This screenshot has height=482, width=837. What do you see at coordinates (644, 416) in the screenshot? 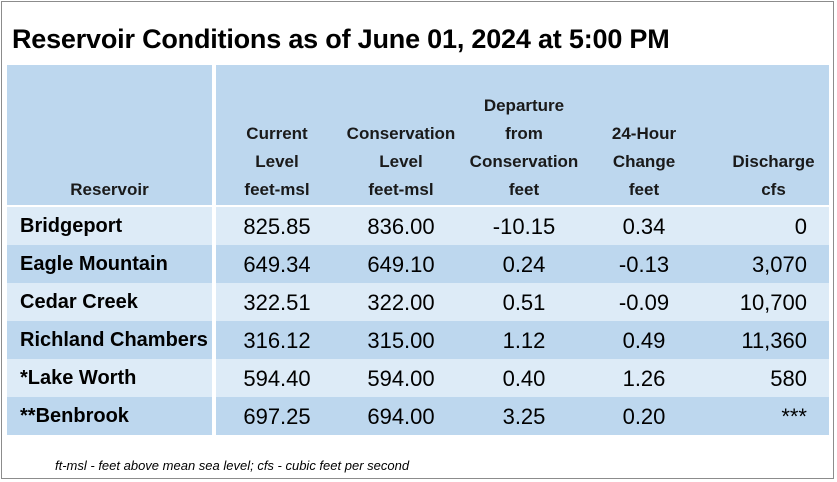
I see `change-cell: 0.20` at bounding box center [644, 416].